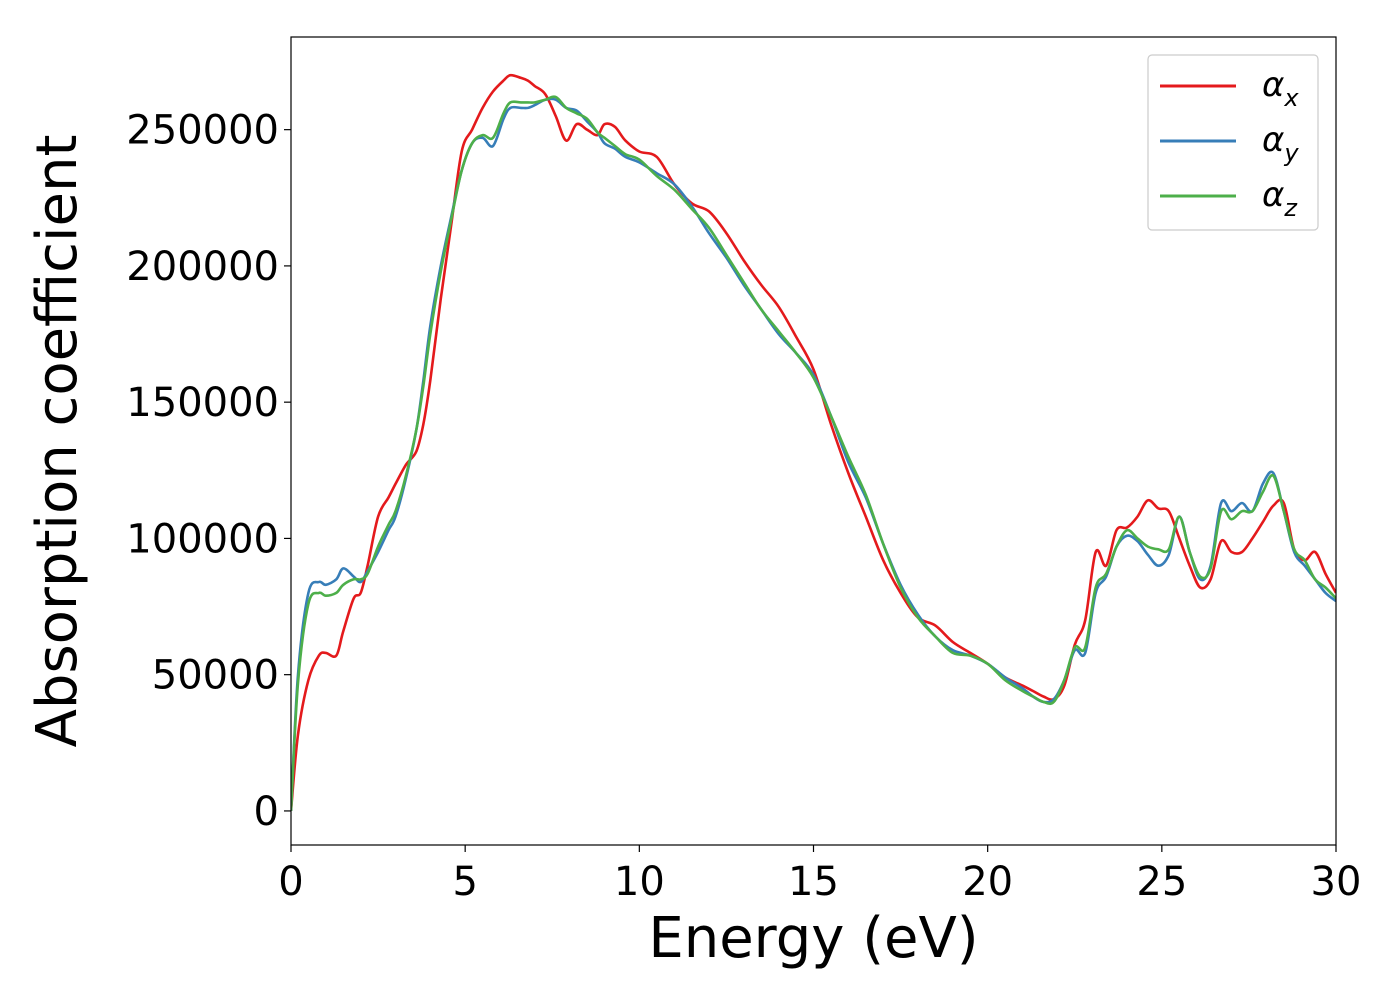 The image size is (1400, 1000). I want to click on x-axis: 0 5 10 15 20 25 30, so click(819, 875).